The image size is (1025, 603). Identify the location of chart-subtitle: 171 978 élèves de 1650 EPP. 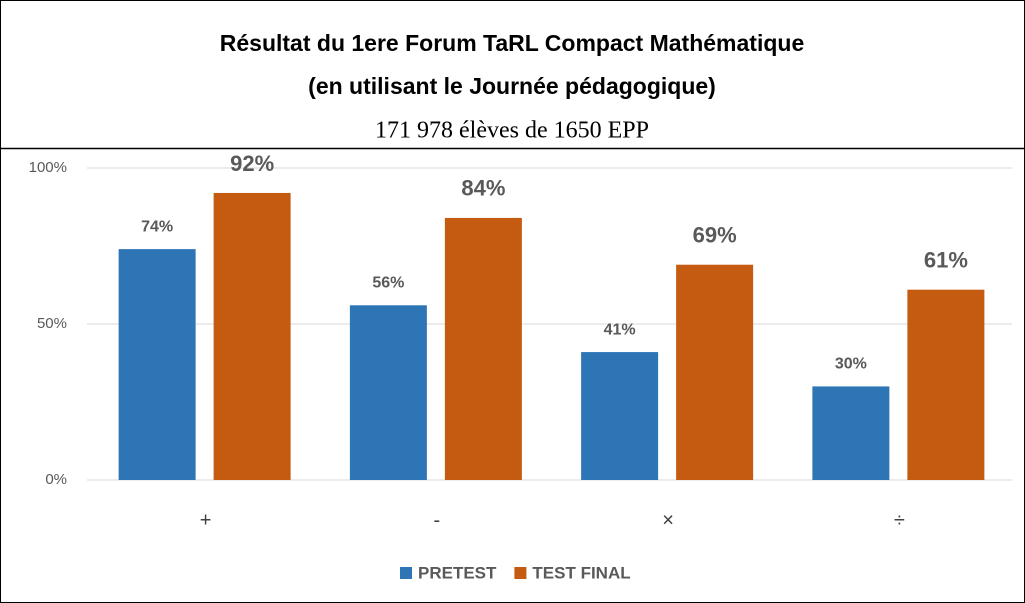
(512, 131).